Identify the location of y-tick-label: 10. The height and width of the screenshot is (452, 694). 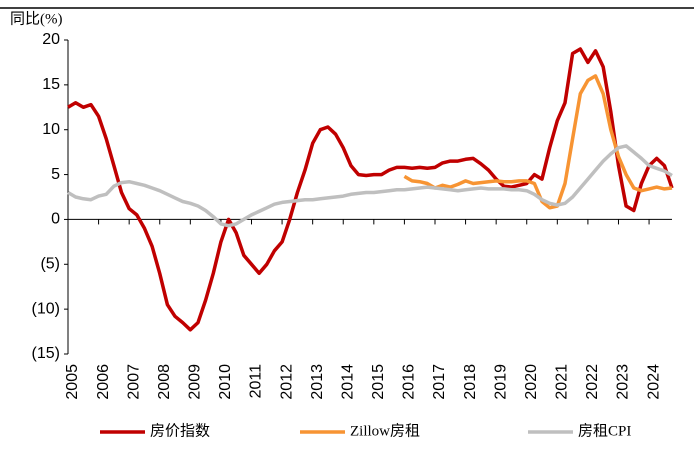
(51, 129).